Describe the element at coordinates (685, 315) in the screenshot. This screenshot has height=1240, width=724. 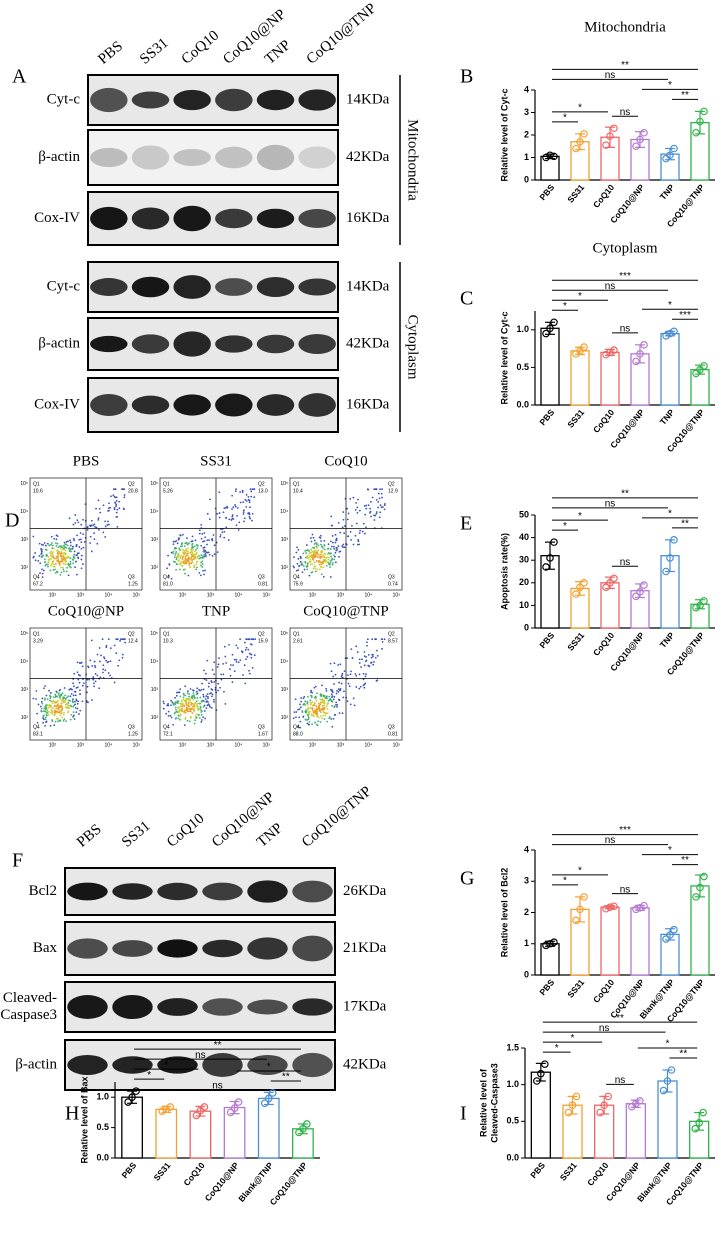
I see `significance-label: ***` at that location.